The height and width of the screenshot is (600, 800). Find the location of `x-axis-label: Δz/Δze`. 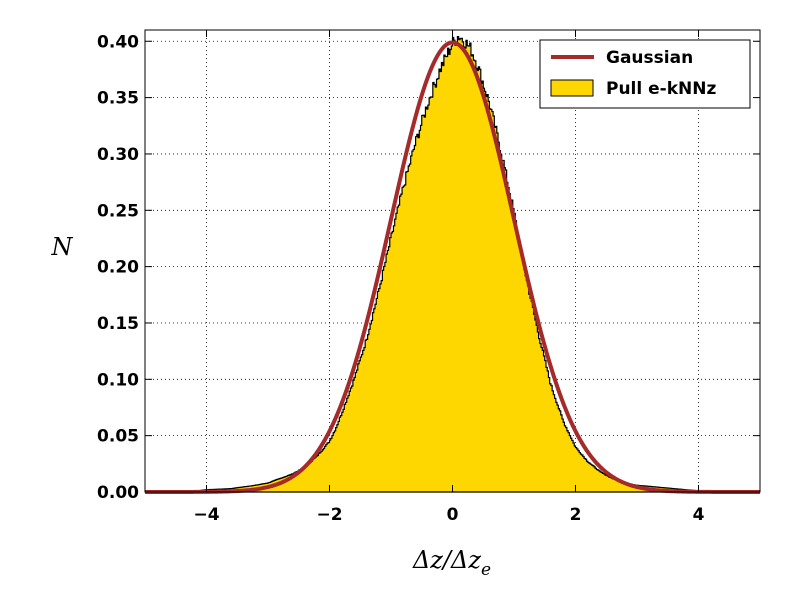

x-axis-label: Δz/Δze is located at coordinates (451, 563).